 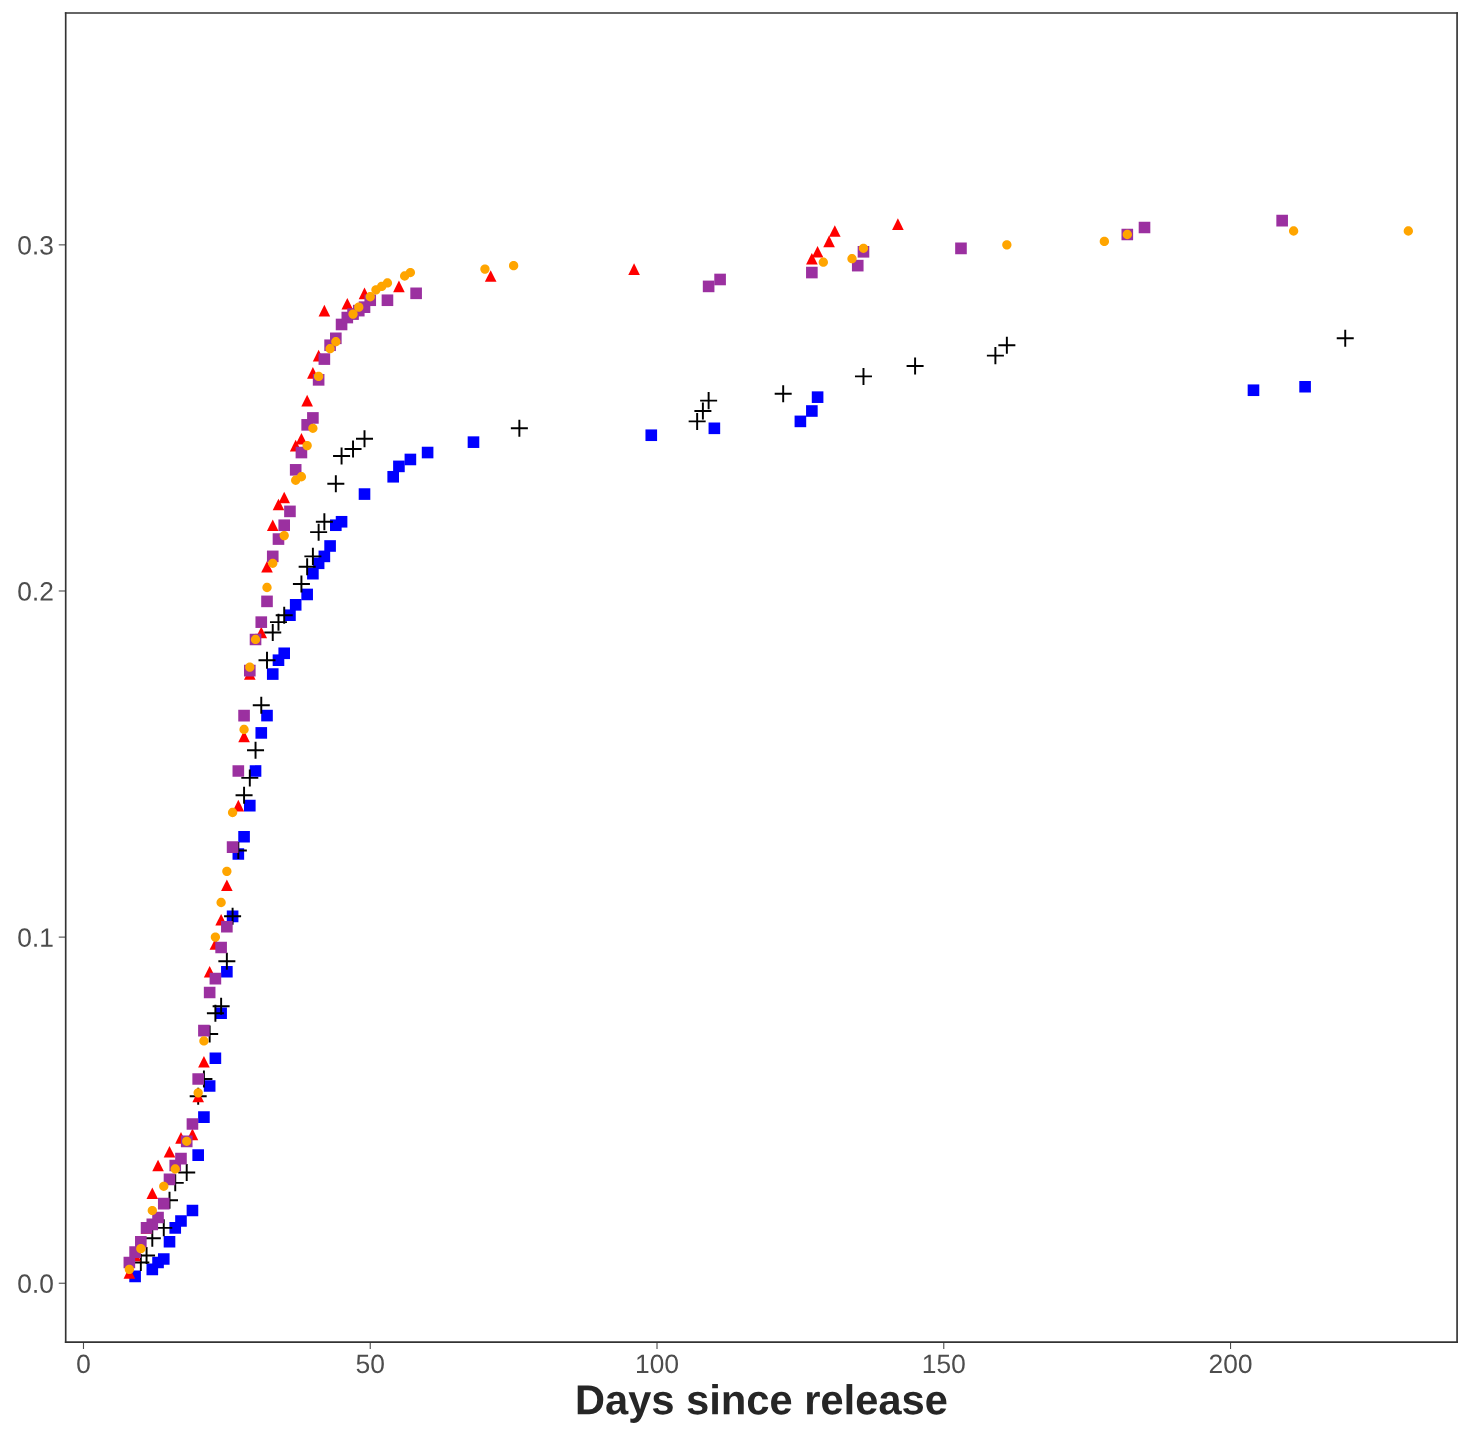 I want to click on x-tick-label: 150, so click(x=944, y=1364).